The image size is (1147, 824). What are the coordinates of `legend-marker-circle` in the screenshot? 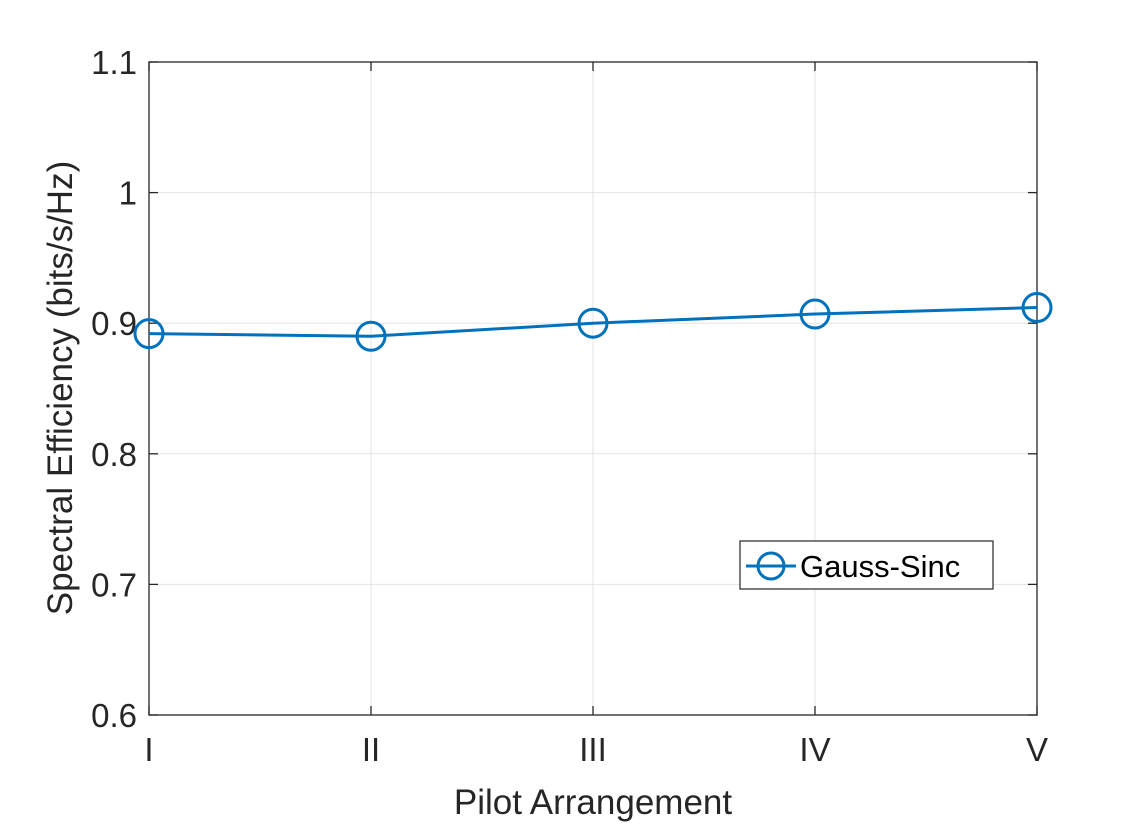 It's located at (771, 566).